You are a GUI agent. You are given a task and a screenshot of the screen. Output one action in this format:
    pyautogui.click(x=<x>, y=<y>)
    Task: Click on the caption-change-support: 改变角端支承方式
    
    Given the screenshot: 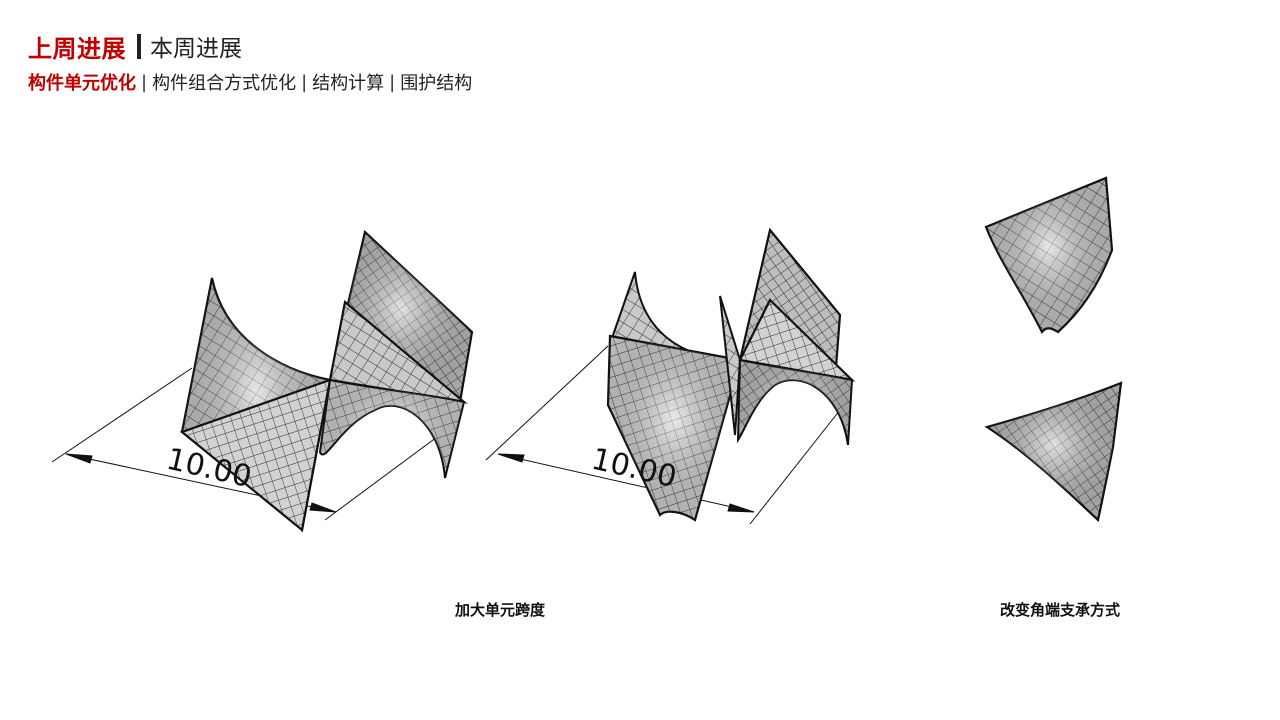 What is the action you would take?
    pyautogui.click(x=1059, y=610)
    